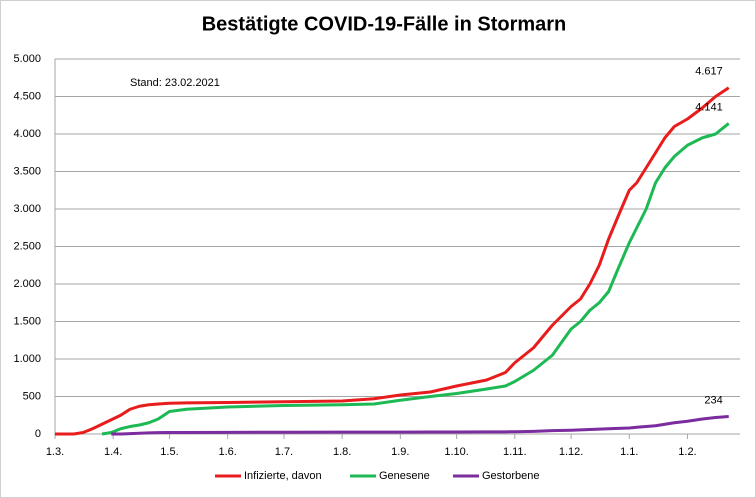  What do you see at coordinates (27, 246) in the screenshot?
I see `y-tick-label: 2.500` at bounding box center [27, 246].